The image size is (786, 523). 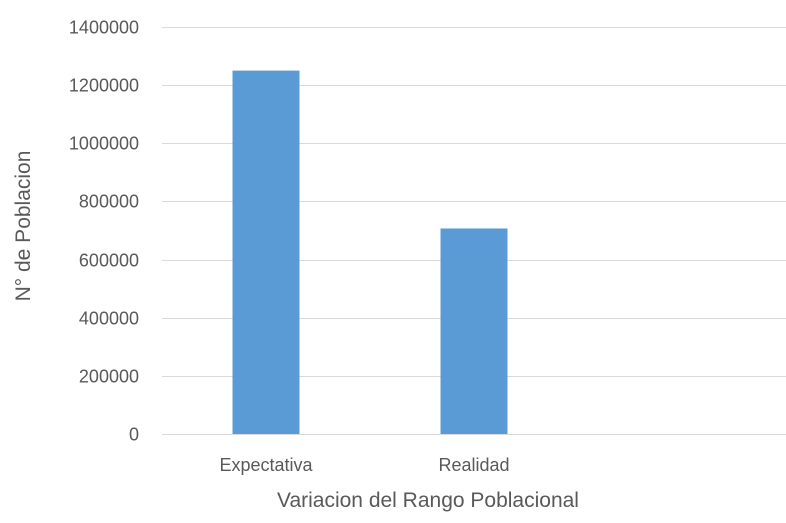 I want to click on x-tick-label: Expectativa, so click(x=266, y=465).